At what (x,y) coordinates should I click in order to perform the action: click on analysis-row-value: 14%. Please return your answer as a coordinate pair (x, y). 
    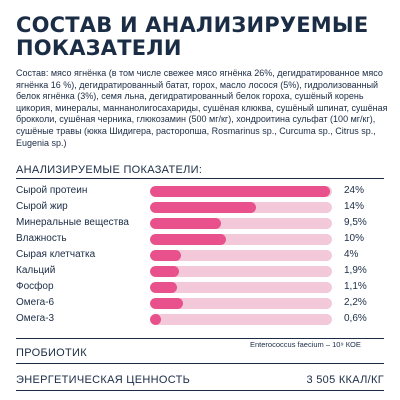
    Looking at the image, I should click on (354, 206).